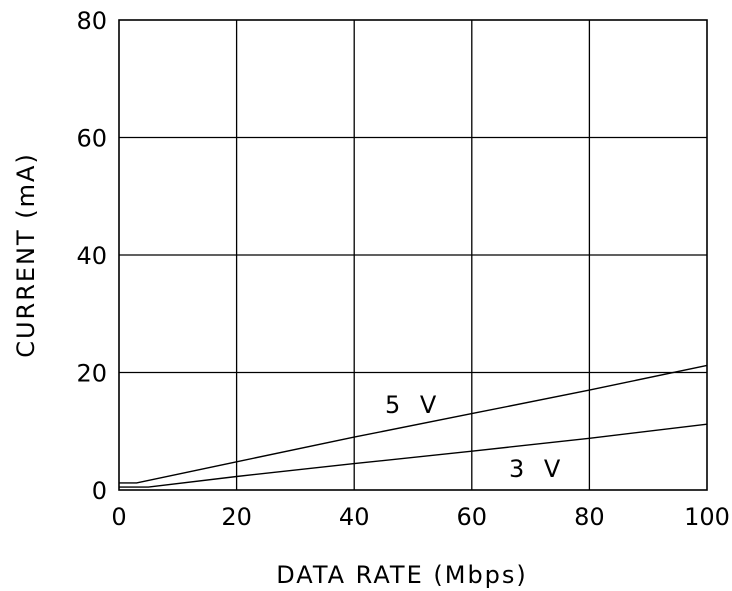 This screenshot has width=732, height=591. Describe the element at coordinates (472, 517) in the screenshot. I see `x-tick-label: 60` at that location.